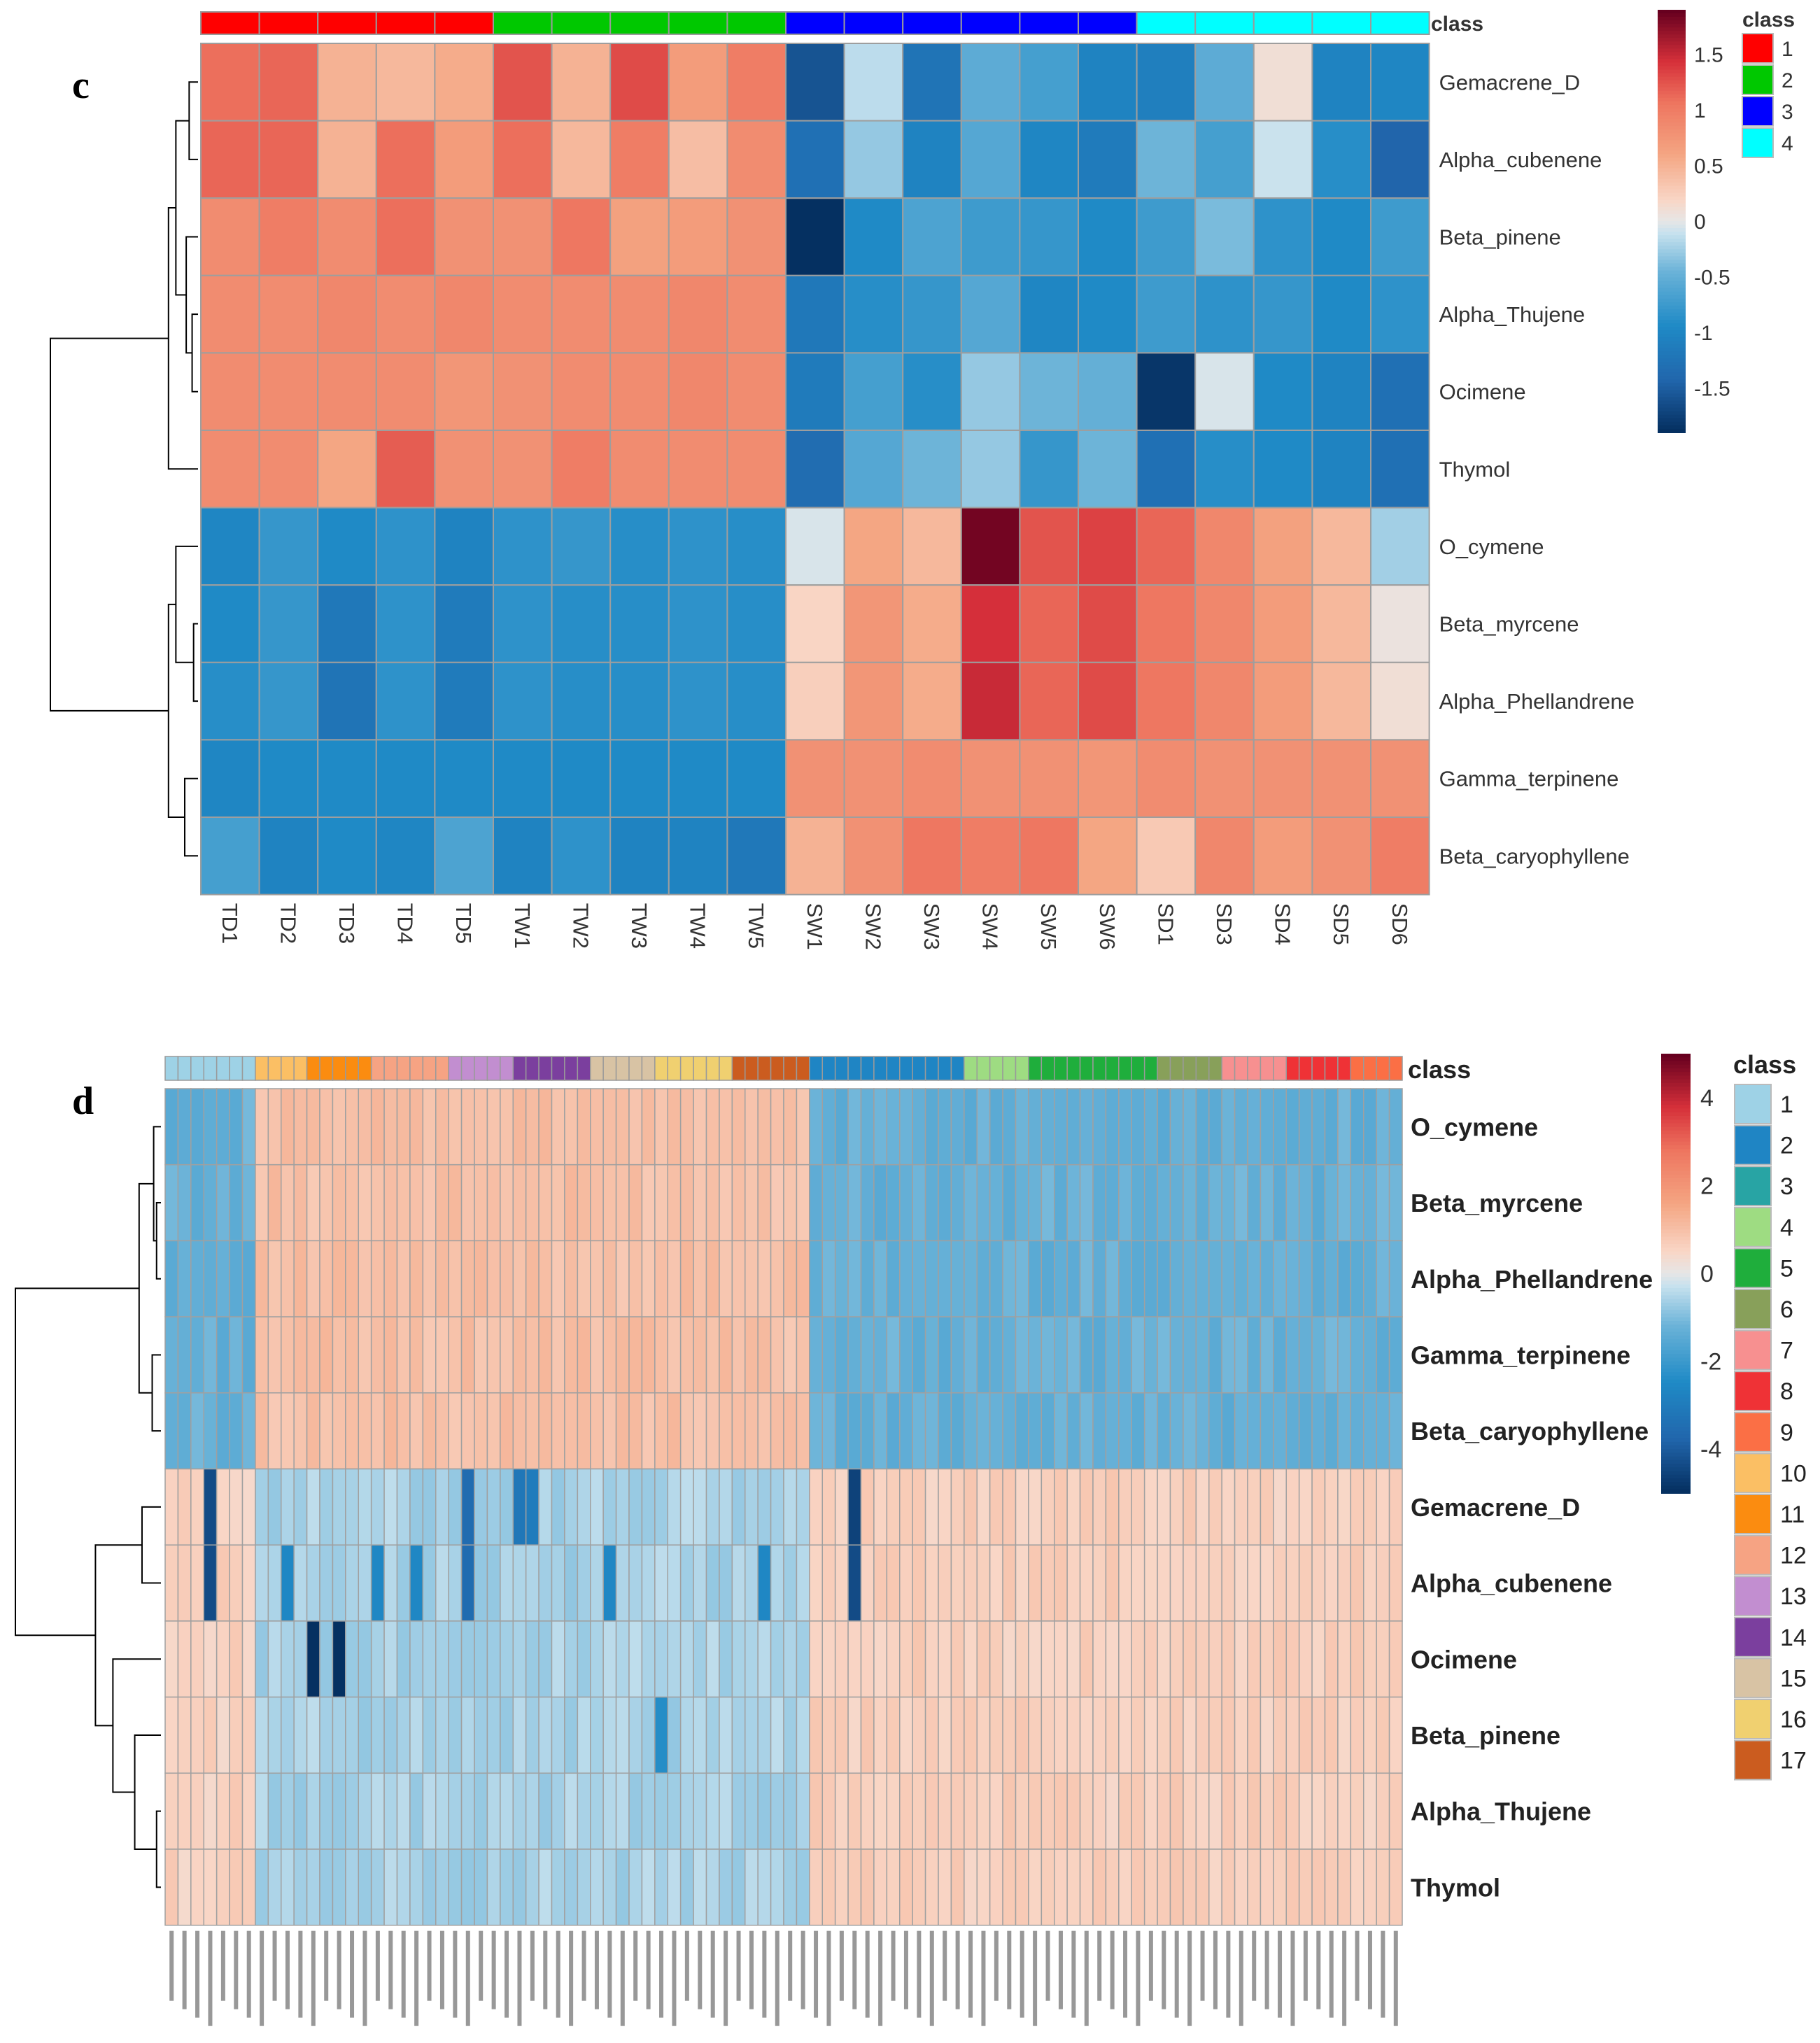 This screenshot has height=2043, width=1820. Describe the element at coordinates (230, 924) in the screenshot. I see `column-label: TD1` at that location.